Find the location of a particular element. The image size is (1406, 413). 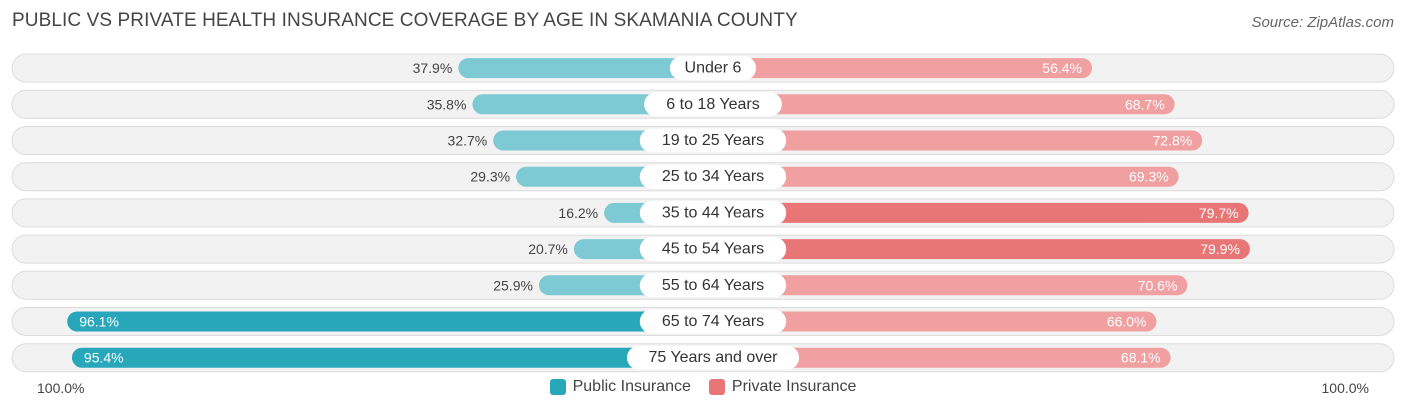

data-label-public: 96.1% is located at coordinates (99, 322).